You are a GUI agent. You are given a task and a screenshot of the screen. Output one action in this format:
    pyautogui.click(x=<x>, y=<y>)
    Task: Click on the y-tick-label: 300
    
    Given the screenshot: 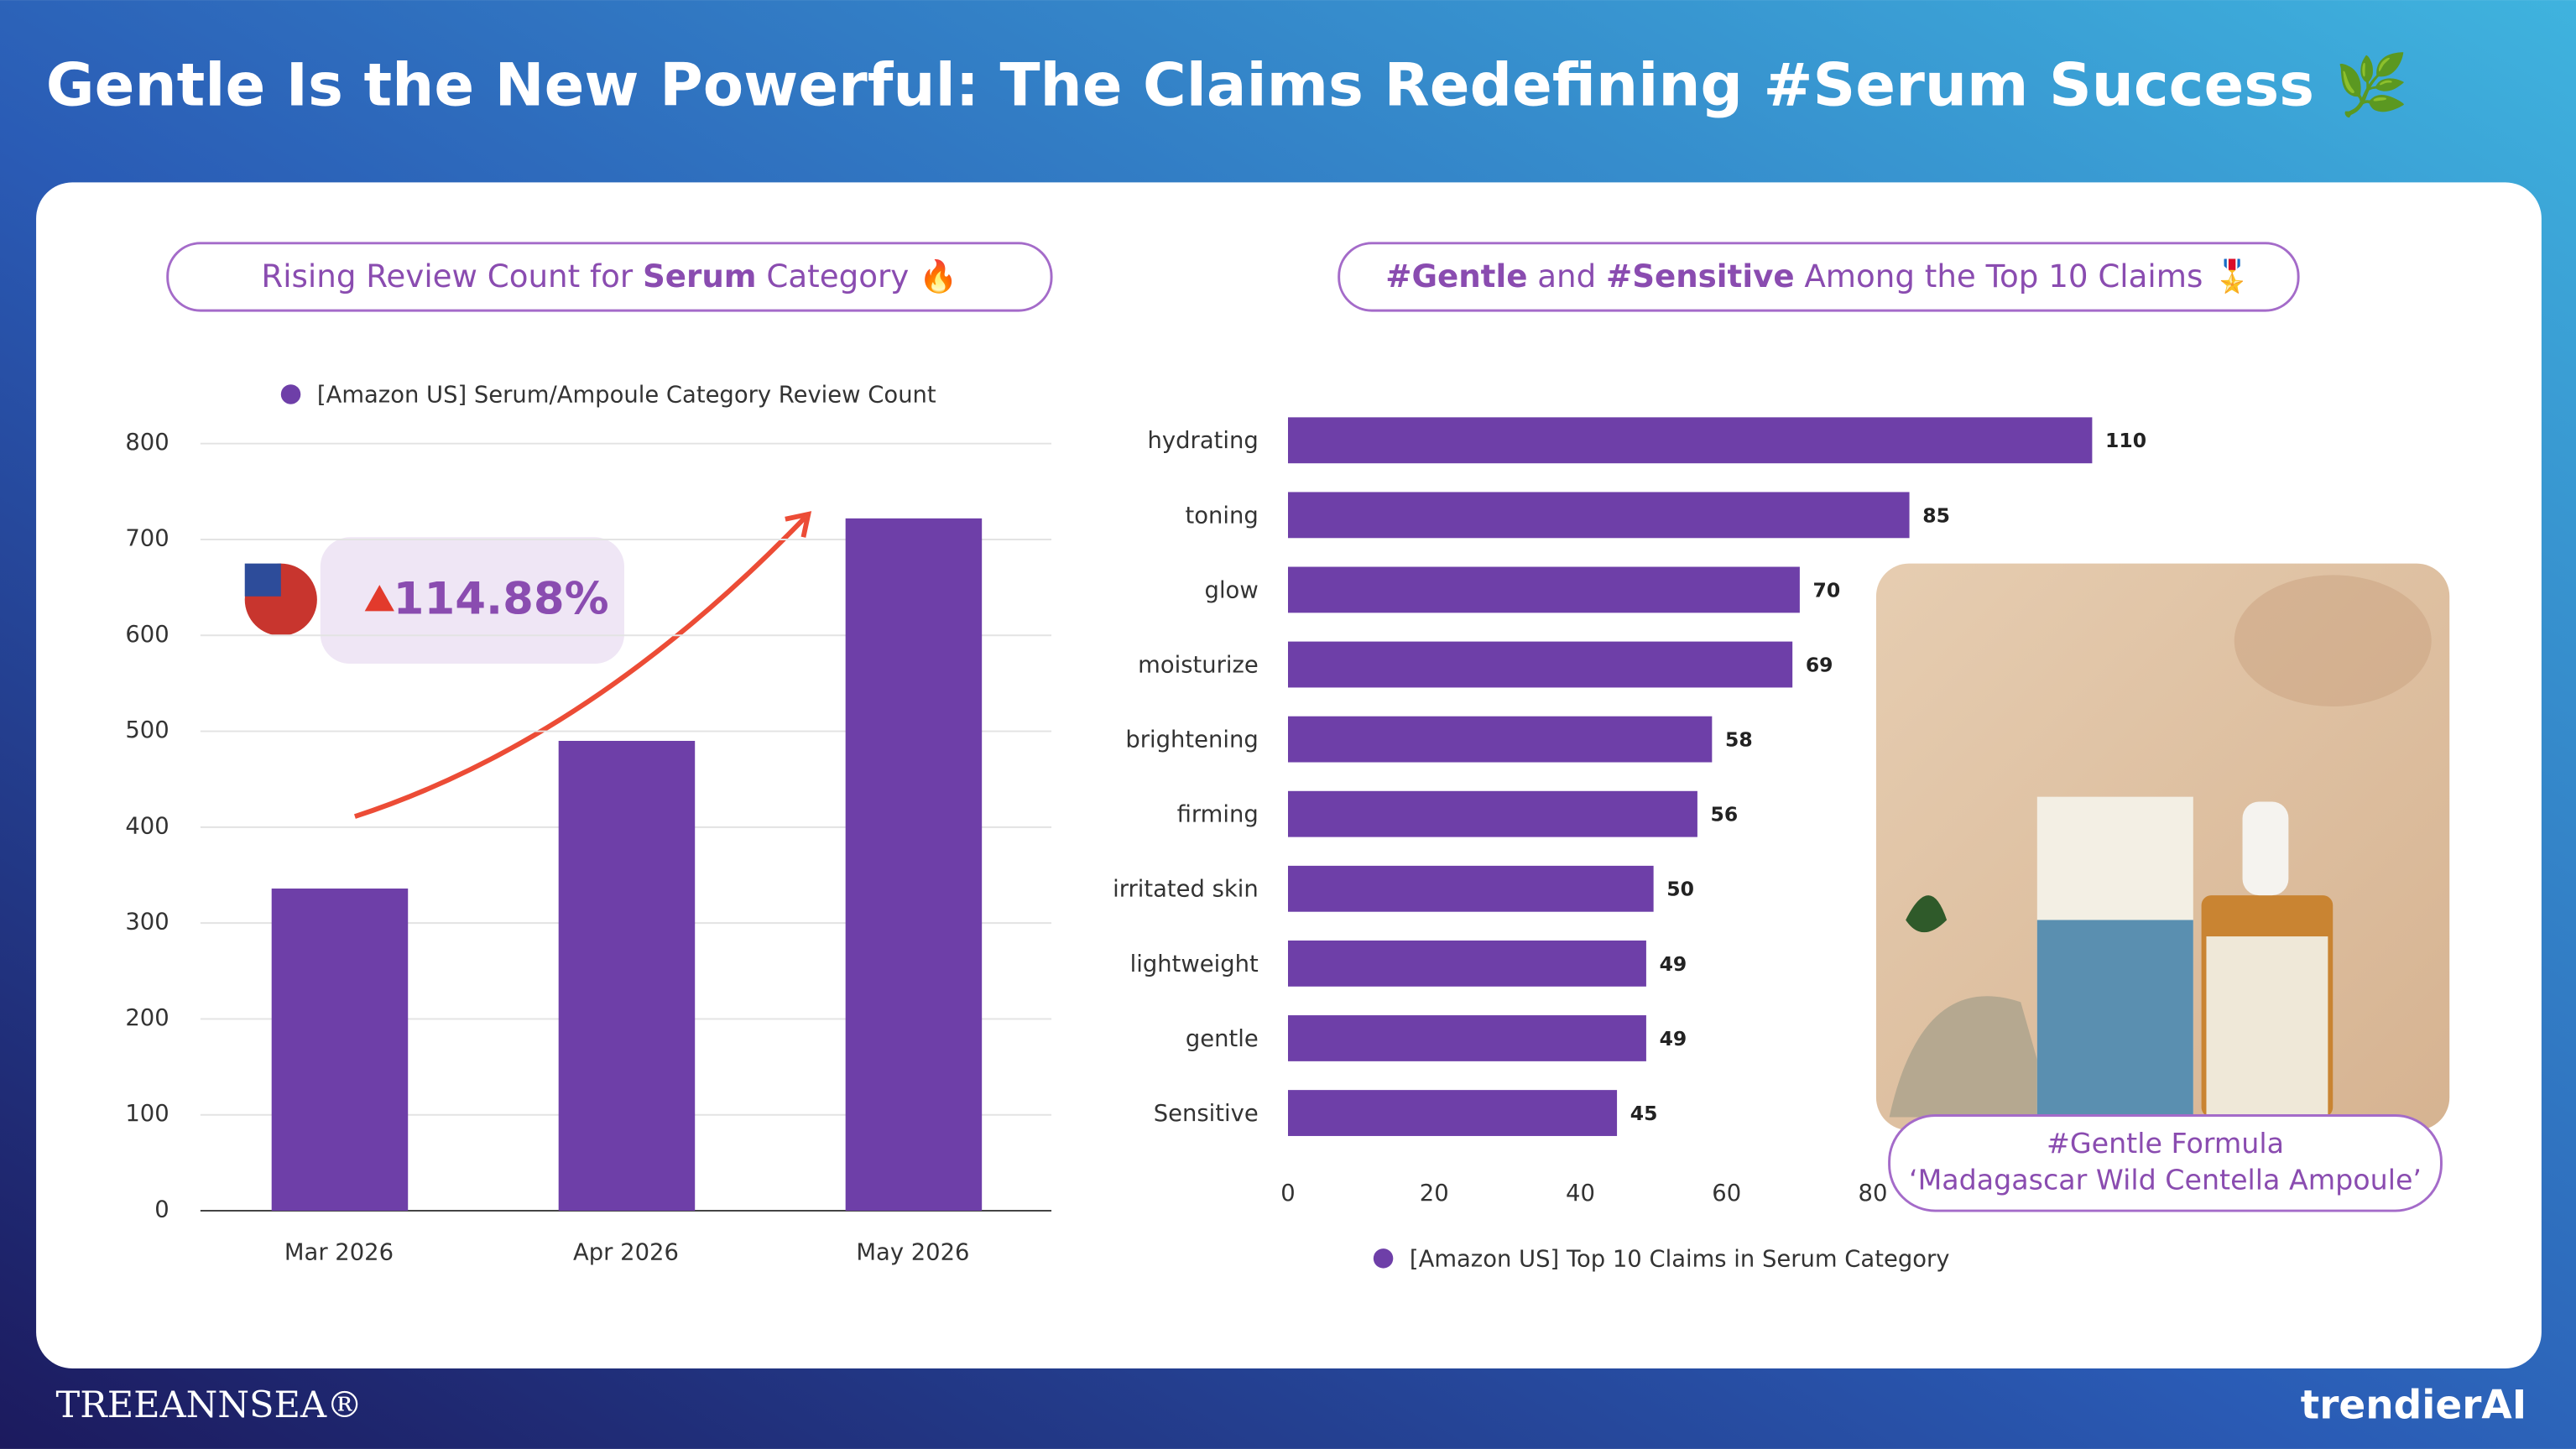 What is the action you would take?
    pyautogui.click(x=147, y=923)
    